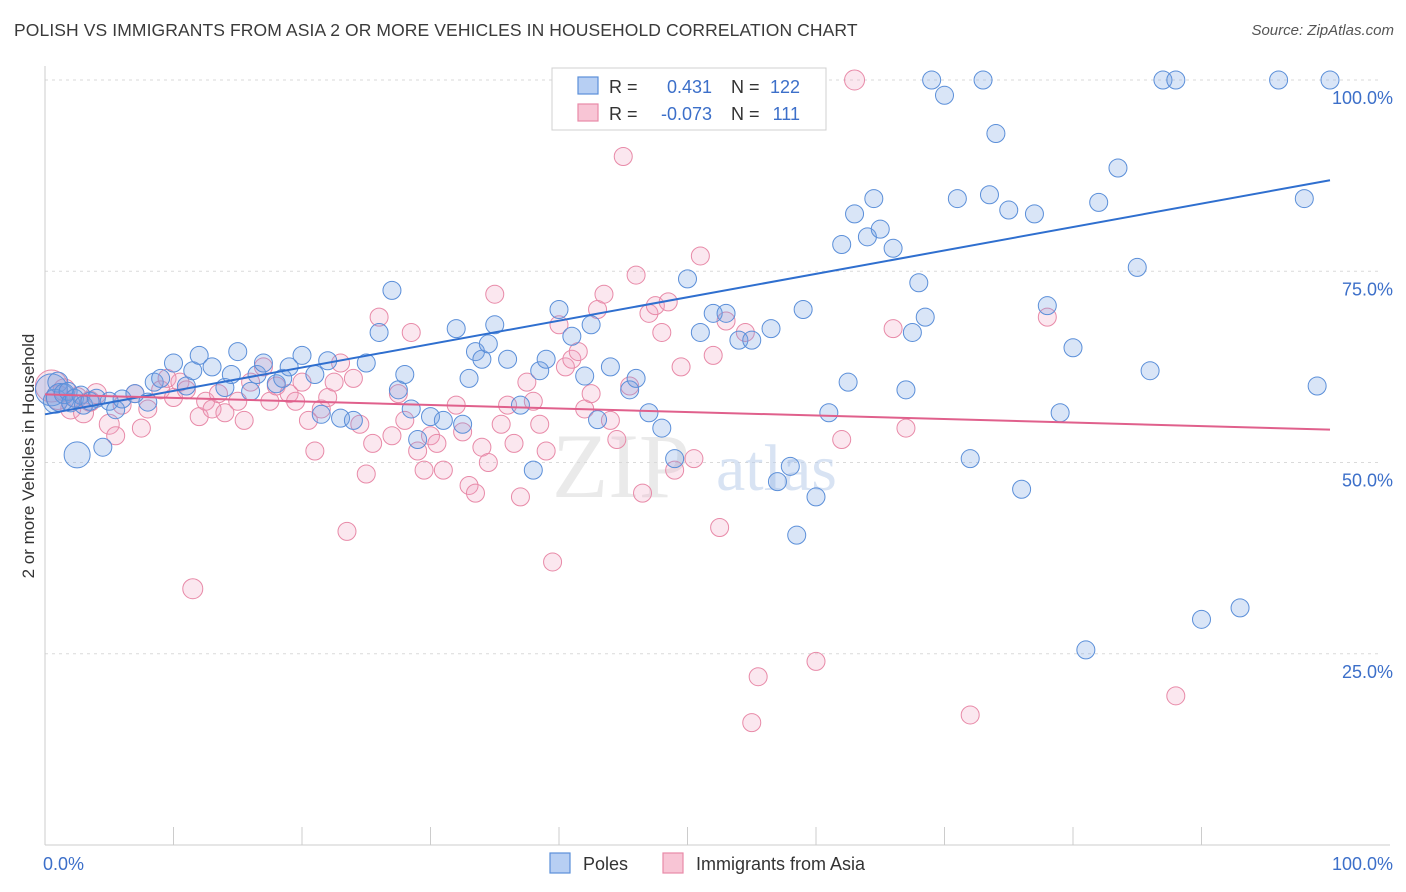 The image size is (1406, 892). What do you see at coordinates (786, 114) in the screenshot?
I see `asia-n-value: 111` at bounding box center [786, 114].